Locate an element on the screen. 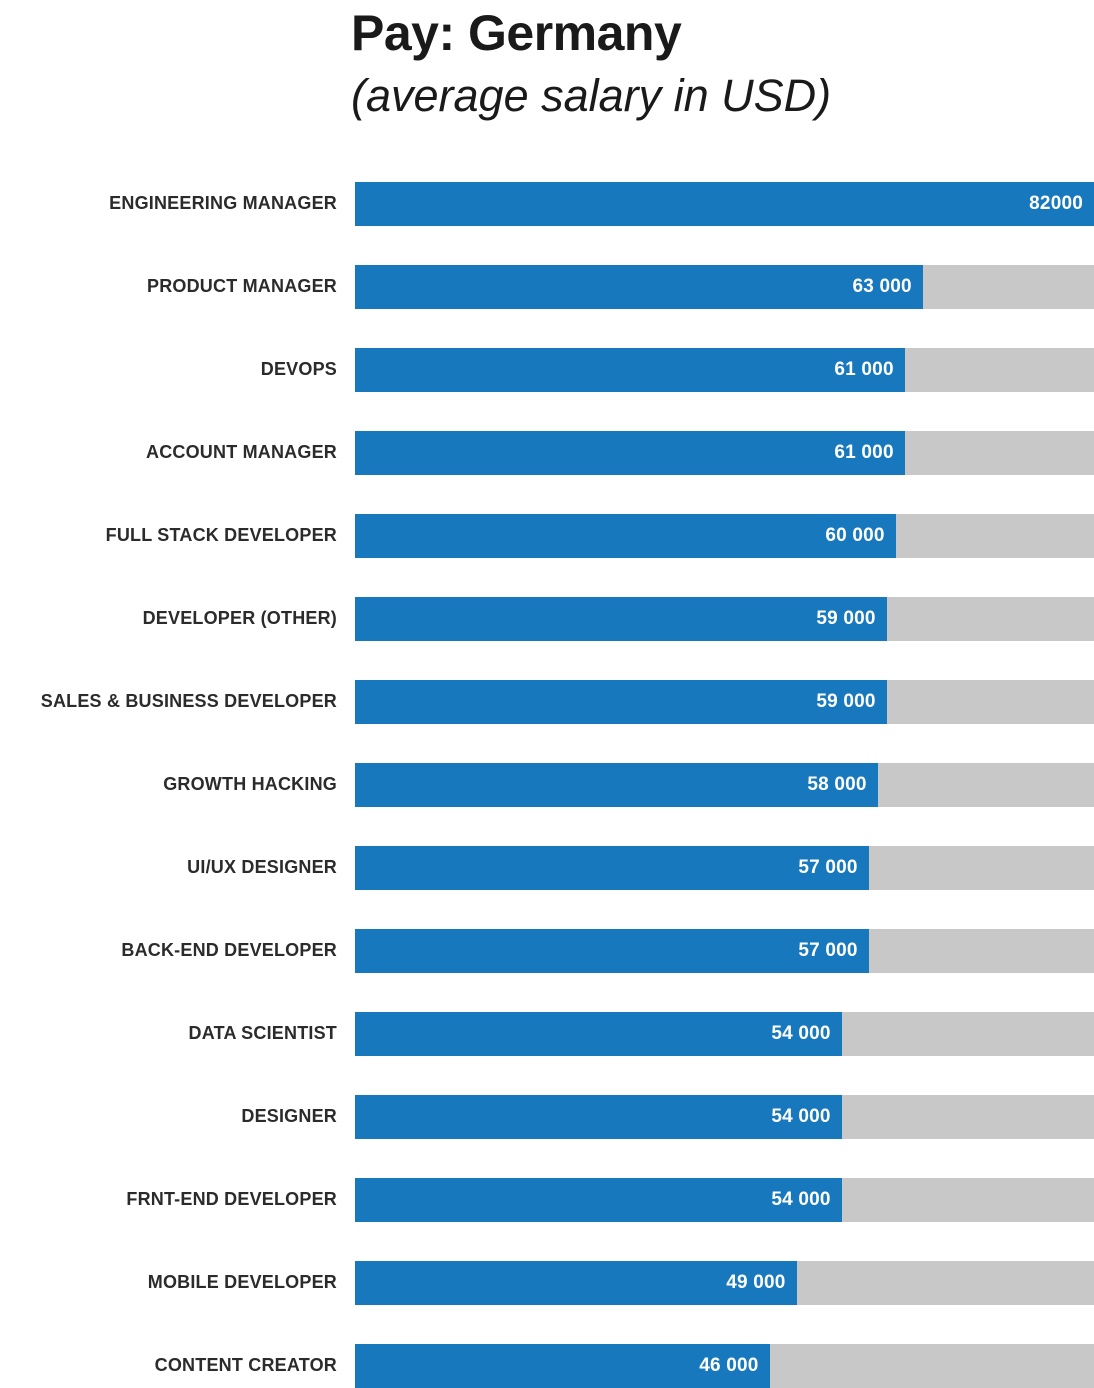 The width and height of the screenshot is (1094, 1388). chart-header: Pay: Germany (average salary in USD) is located at coordinates (547, 81).